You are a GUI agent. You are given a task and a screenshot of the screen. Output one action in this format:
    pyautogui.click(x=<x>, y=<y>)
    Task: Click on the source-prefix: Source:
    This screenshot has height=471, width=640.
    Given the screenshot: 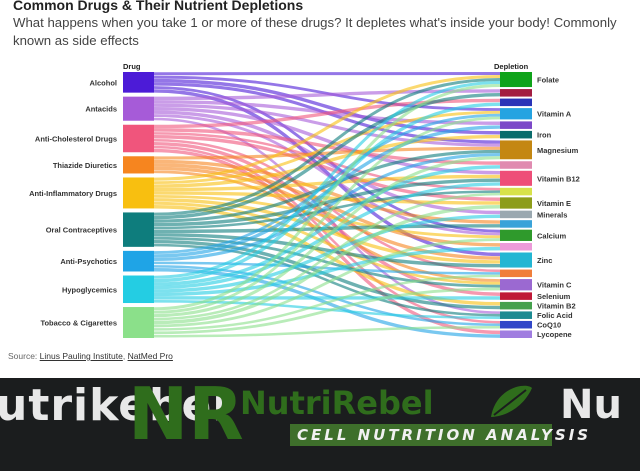 What is the action you would take?
    pyautogui.click(x=24, y=356)
    